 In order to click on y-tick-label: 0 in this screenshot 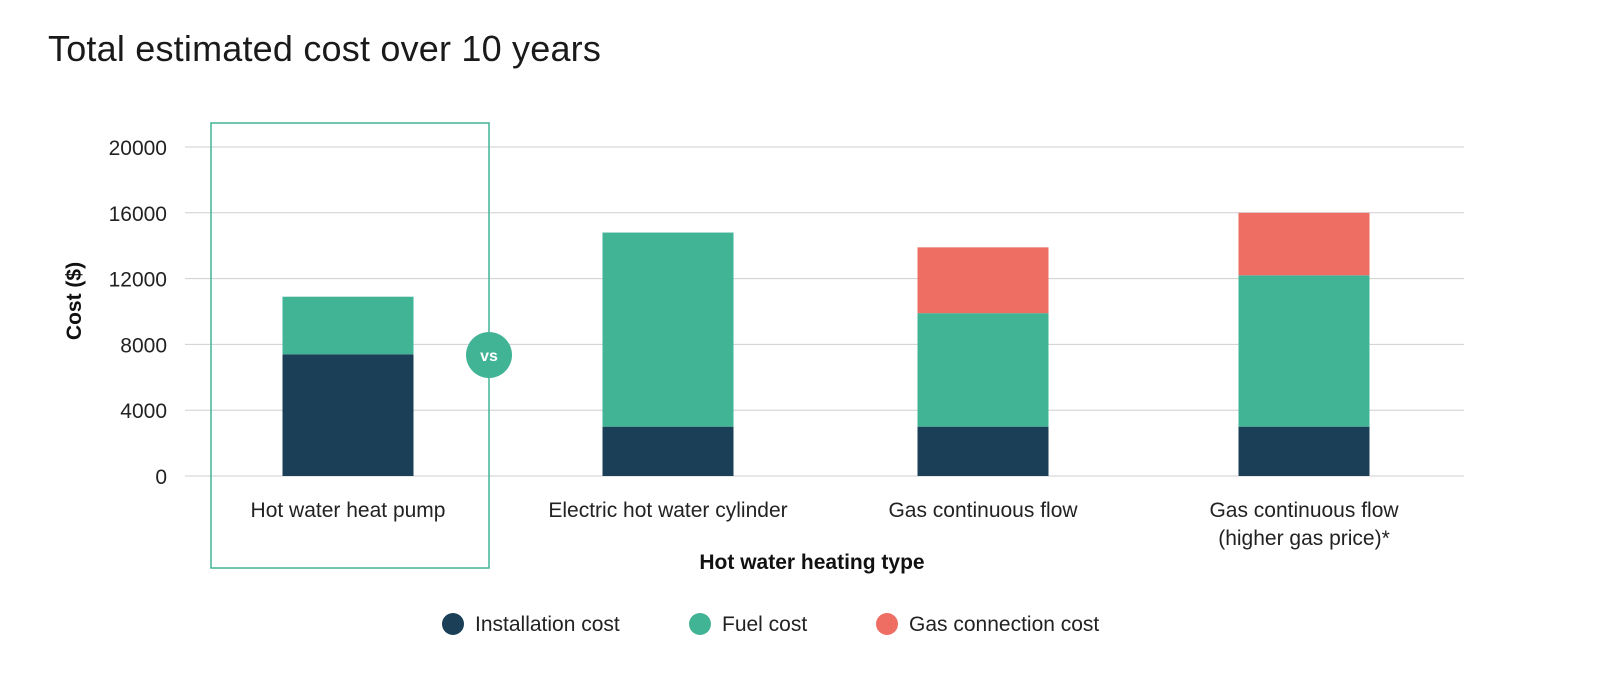, I will do `click(161, 477)`.